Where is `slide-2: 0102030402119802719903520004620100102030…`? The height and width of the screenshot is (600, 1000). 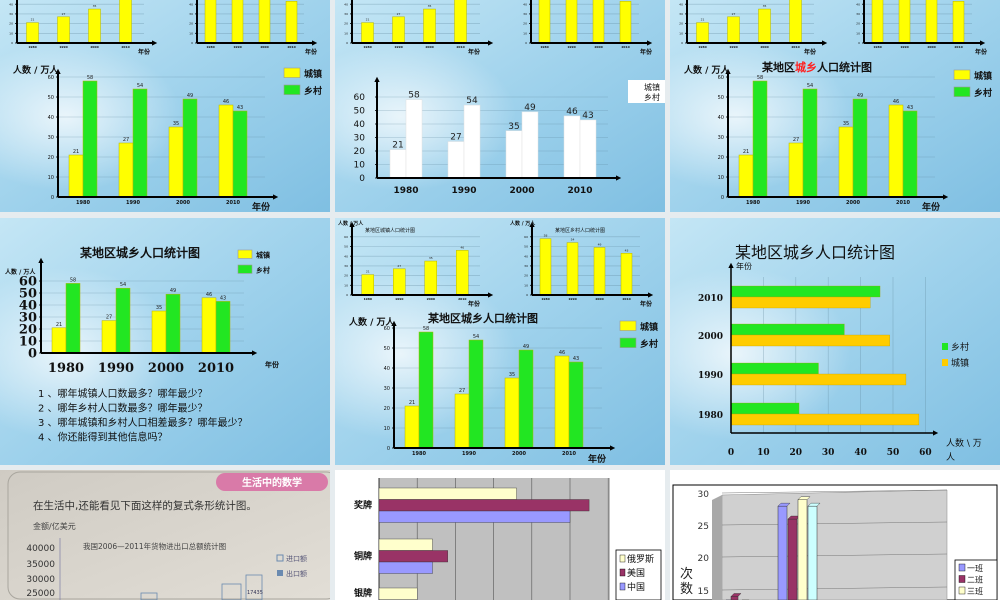 slide-2: 0102030402119802719903520004620100102030… is located at coordinates (500, 106).